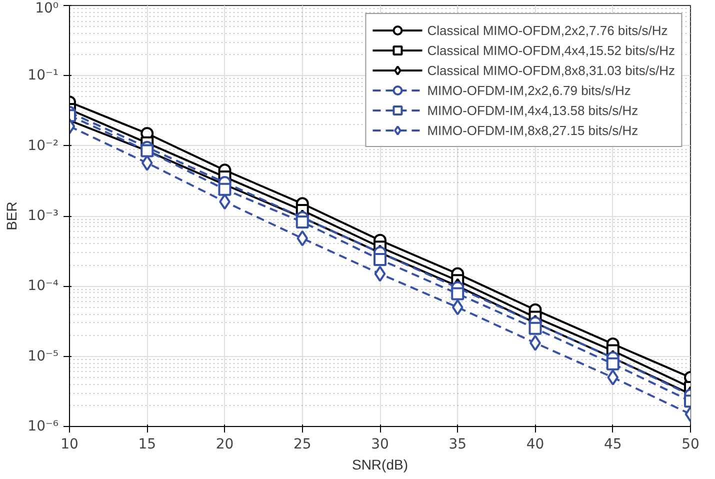  What do you see at coordinates (147, 444) in the screenshot?
I see `x-tick-label: 15` at bounding box center [147, 444].